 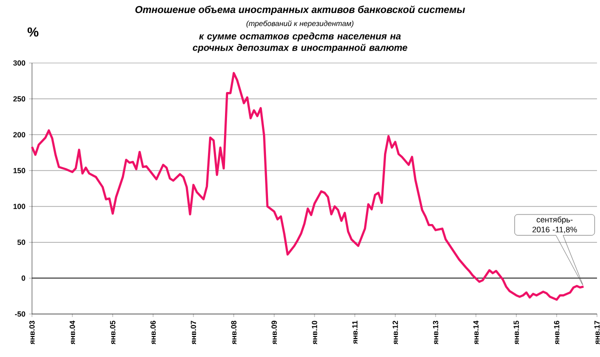 What do you see at coordinates (300, 11) in the screenshot?
I see `chart-title: Отношение объема иностранных активов банковской системы` at bounding box center [300, 11].